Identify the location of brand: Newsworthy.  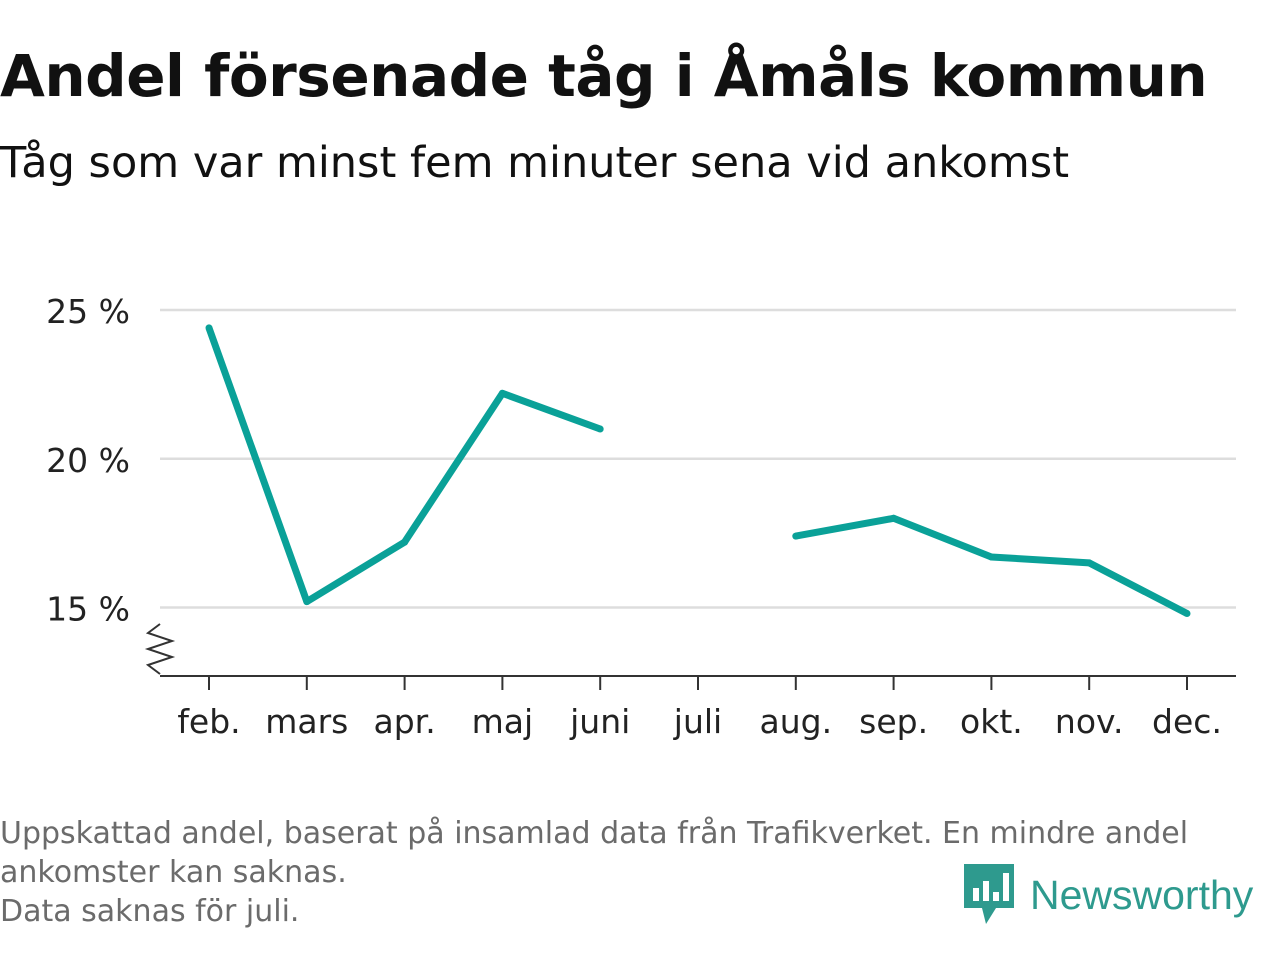
(1108, 895).